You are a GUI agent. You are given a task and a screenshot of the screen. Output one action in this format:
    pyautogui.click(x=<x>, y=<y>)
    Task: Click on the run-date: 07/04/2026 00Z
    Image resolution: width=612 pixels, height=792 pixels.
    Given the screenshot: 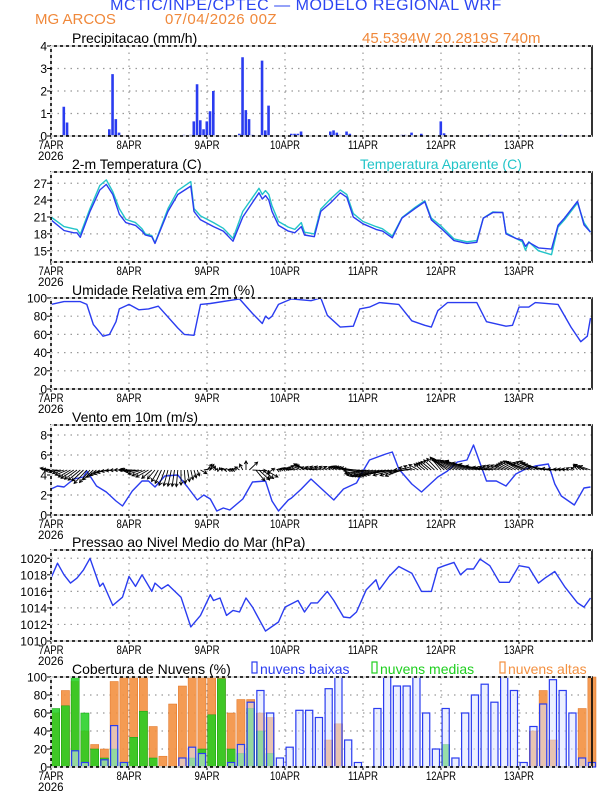 What is the action you would take?
    pyautogui.click(x=221, y=19)
    